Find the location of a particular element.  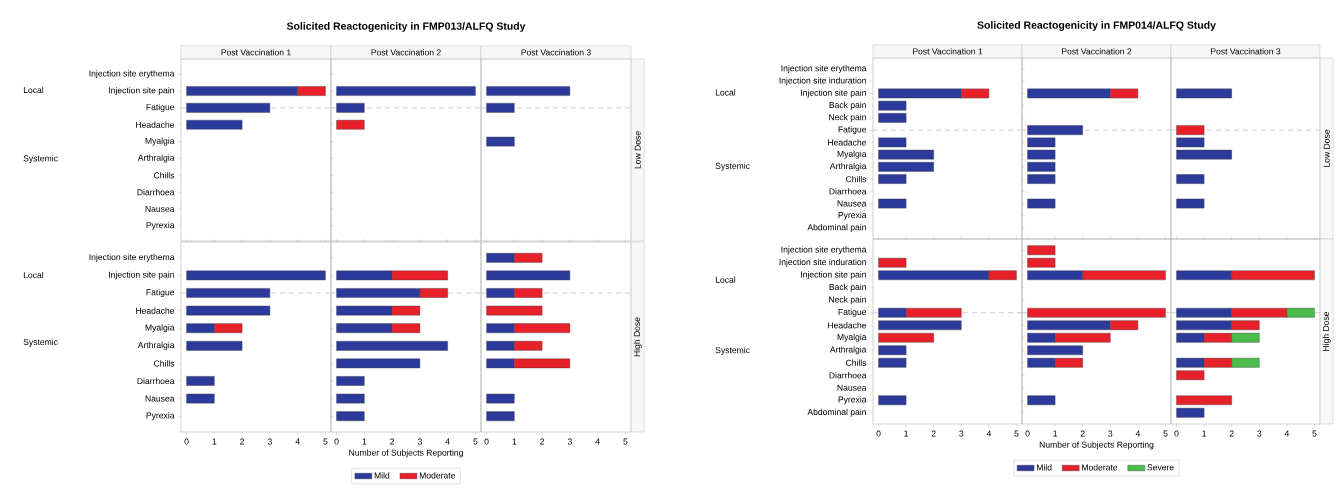

text: Solicited Reactogenicity in FMP013/ALFQ Study is located at coordinates (406, 27).